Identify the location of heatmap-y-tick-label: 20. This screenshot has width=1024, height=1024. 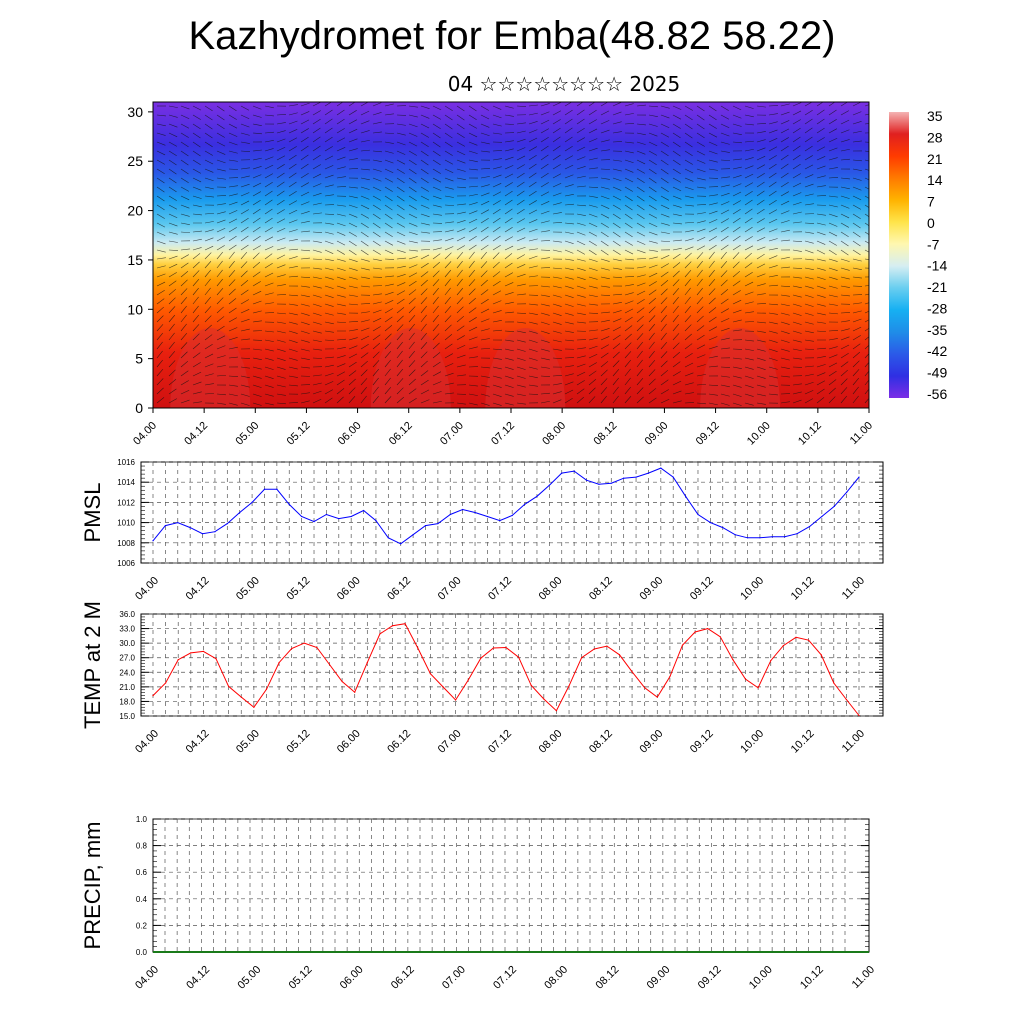
(135, 211).